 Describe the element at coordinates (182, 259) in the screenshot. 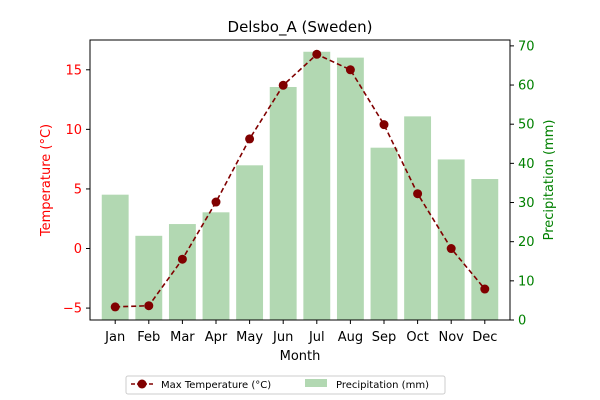

I see `temp-point-mar` at that location.